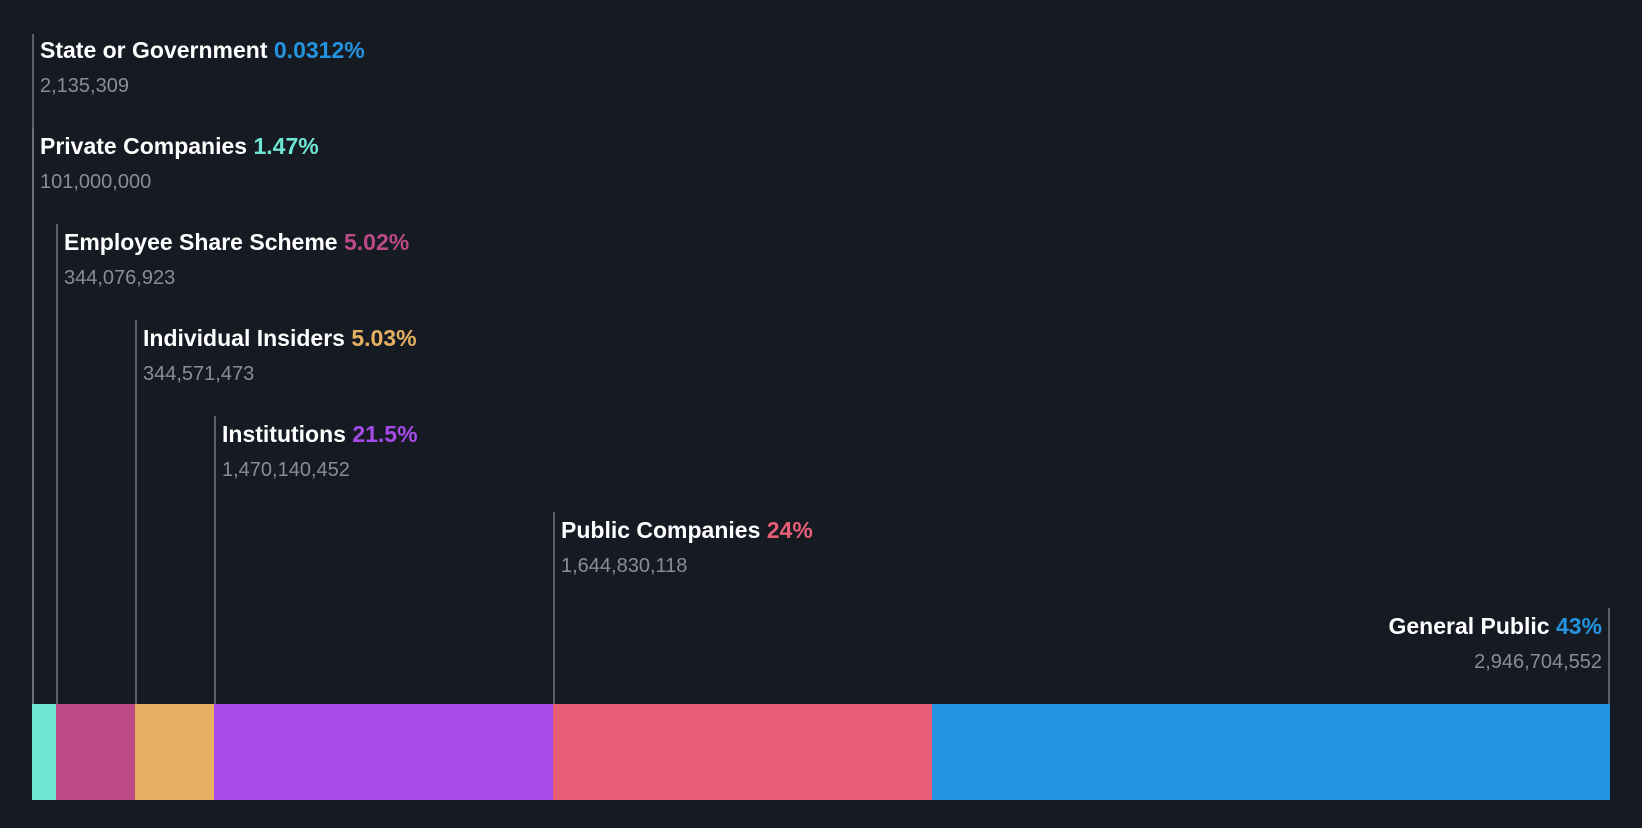 This screenshot has width=1642, height=828. What do you see at coordinates (1469, 626) in the screenshot?
I see `category-name: General Public` at bounding box center [1469, 626].